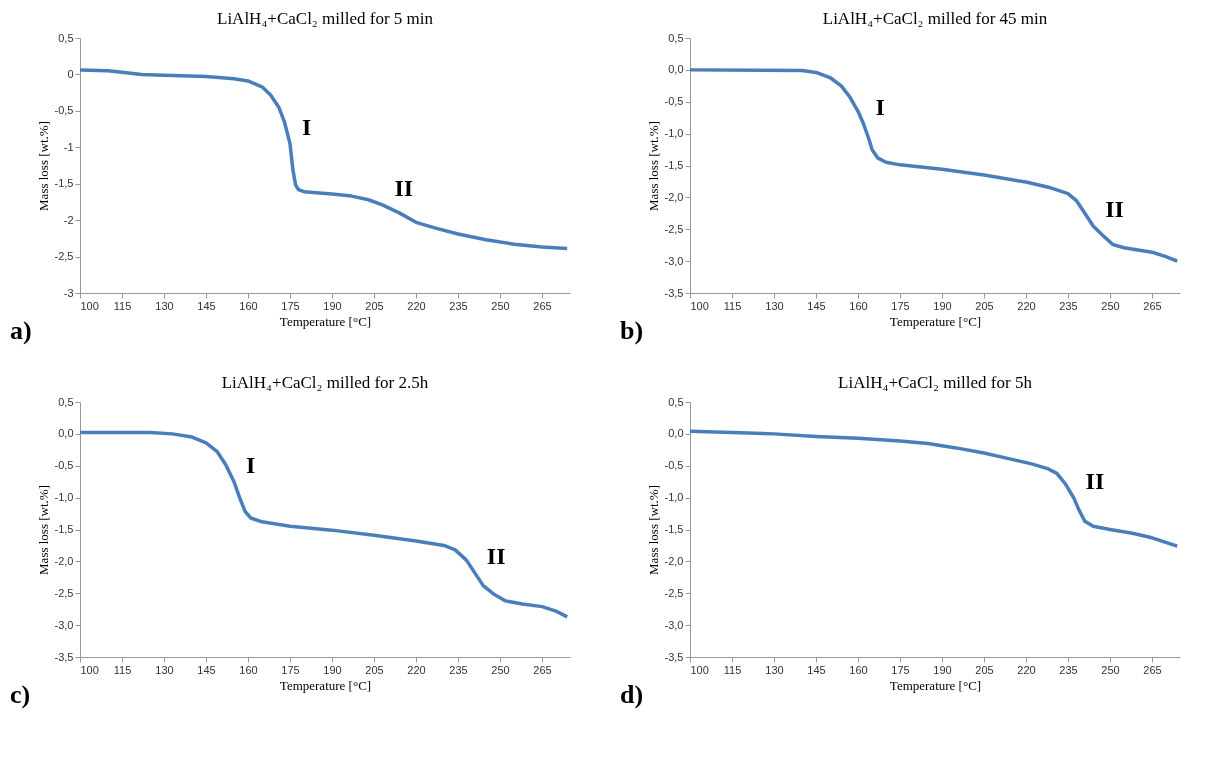  Describe the element at coordinates (325, 382) in the screenshot. I see `chart-title: LiAlH₄+CaCl₂ milled for 2.5h` at that location.